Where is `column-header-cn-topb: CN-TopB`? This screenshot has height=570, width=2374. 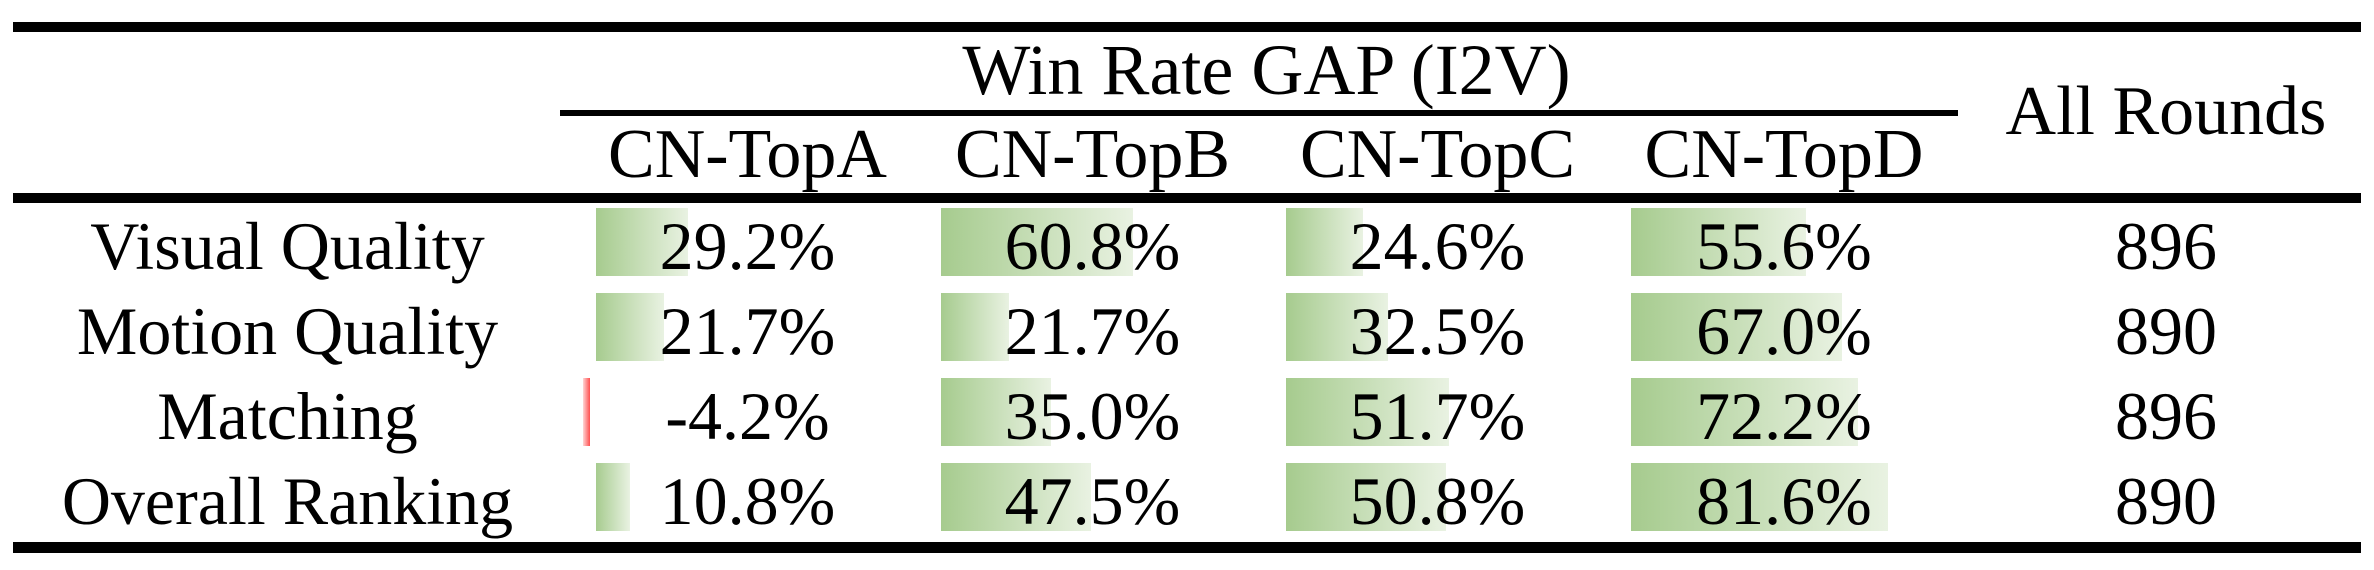
column-header-cn-topb: CN-TopB is located at coordinates (1092, 154).